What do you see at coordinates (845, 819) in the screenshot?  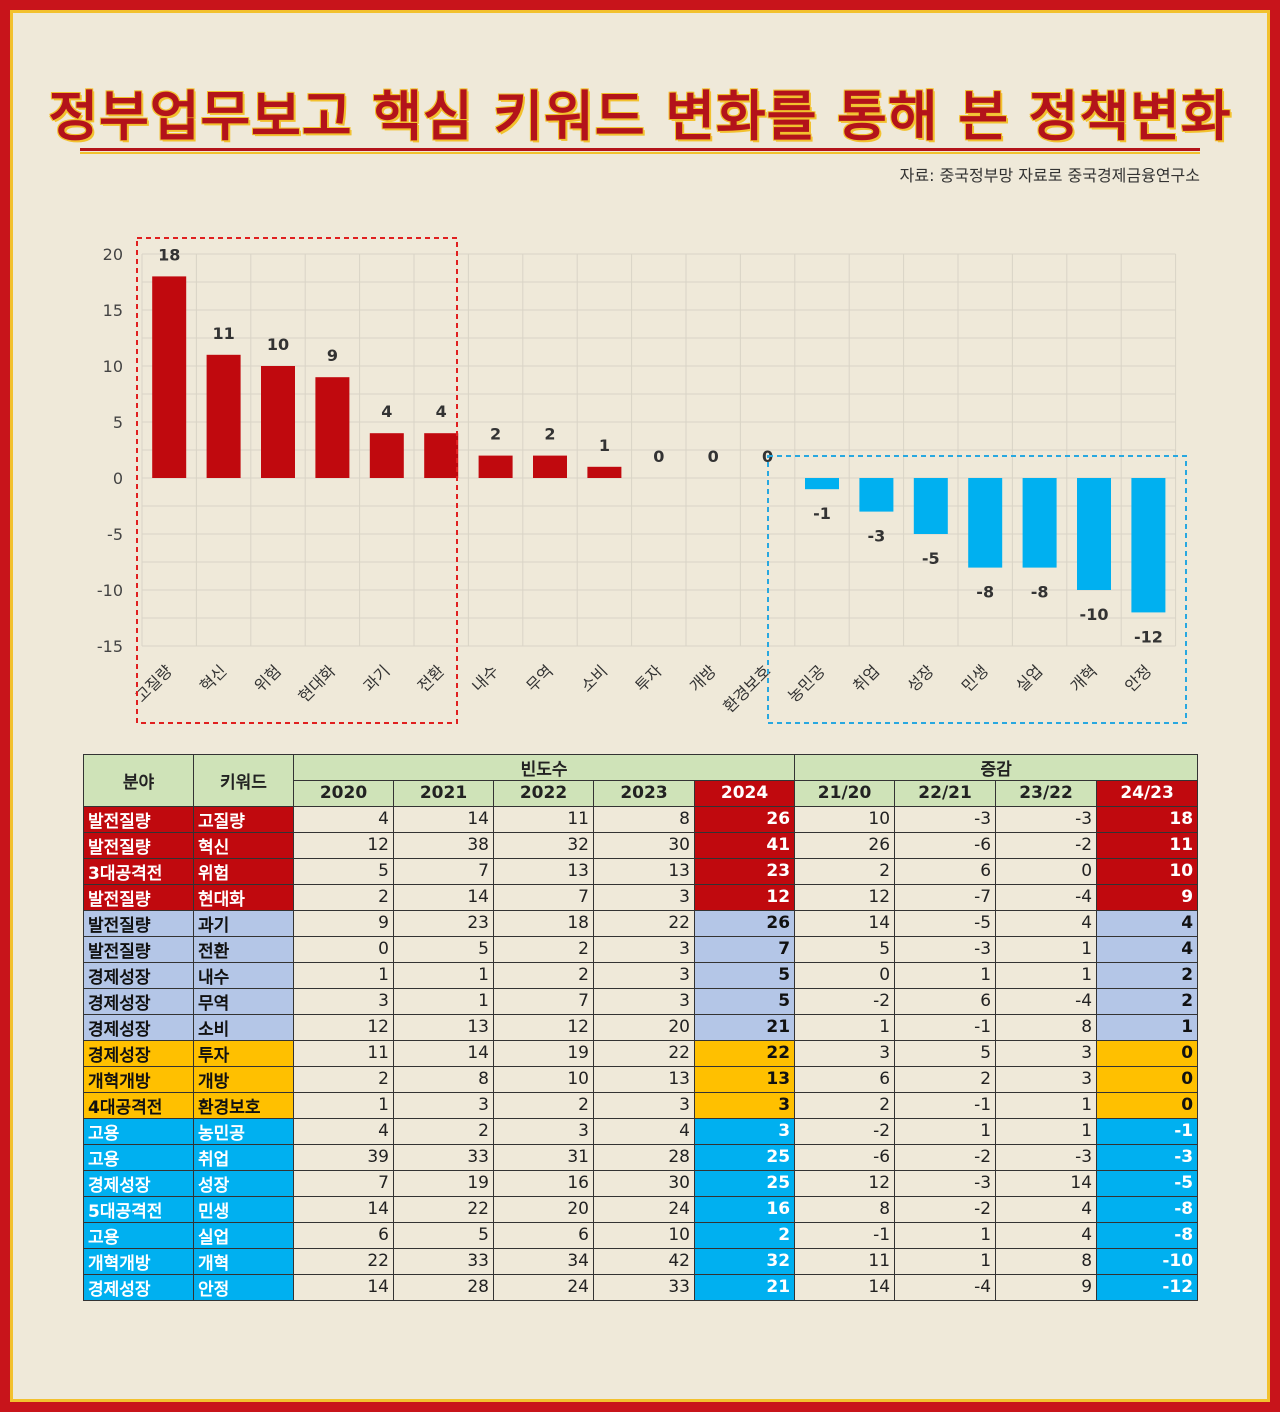 I see `cell-change: 10` at bounding box center [845, 819].